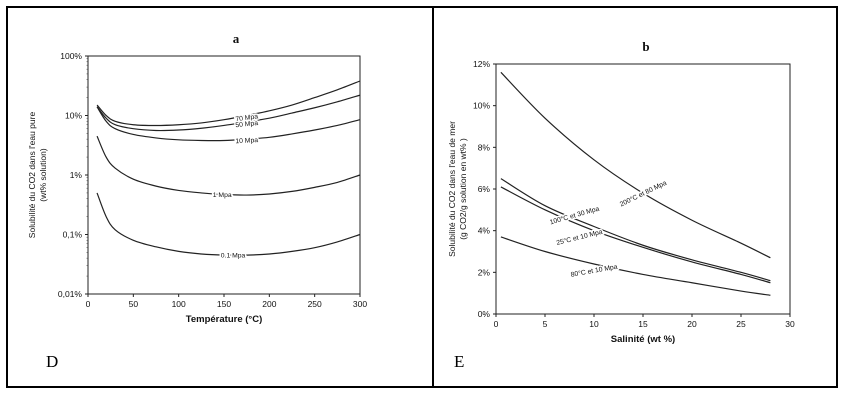 The width and height of the screenshot is (844, 394). Describe the element at coordinates (224, 304) in the screenshot. I see `x-tick-label: 150` at that location.